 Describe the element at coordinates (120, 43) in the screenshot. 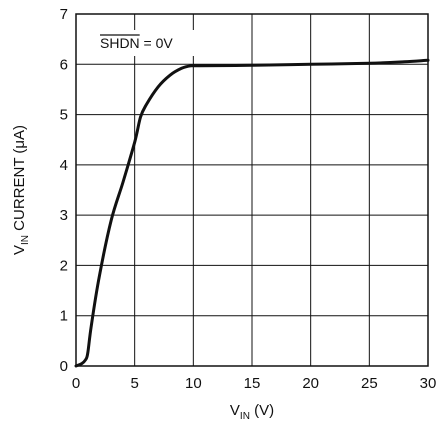

I see `annotation-overbar-text: SHDN` at that location.